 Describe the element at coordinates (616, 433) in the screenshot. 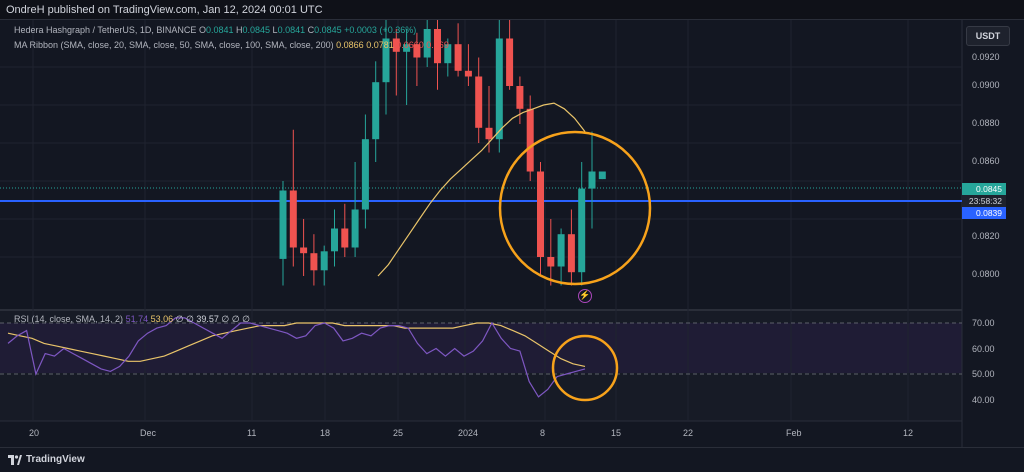

I see `time-tick-15: 15` at that location.